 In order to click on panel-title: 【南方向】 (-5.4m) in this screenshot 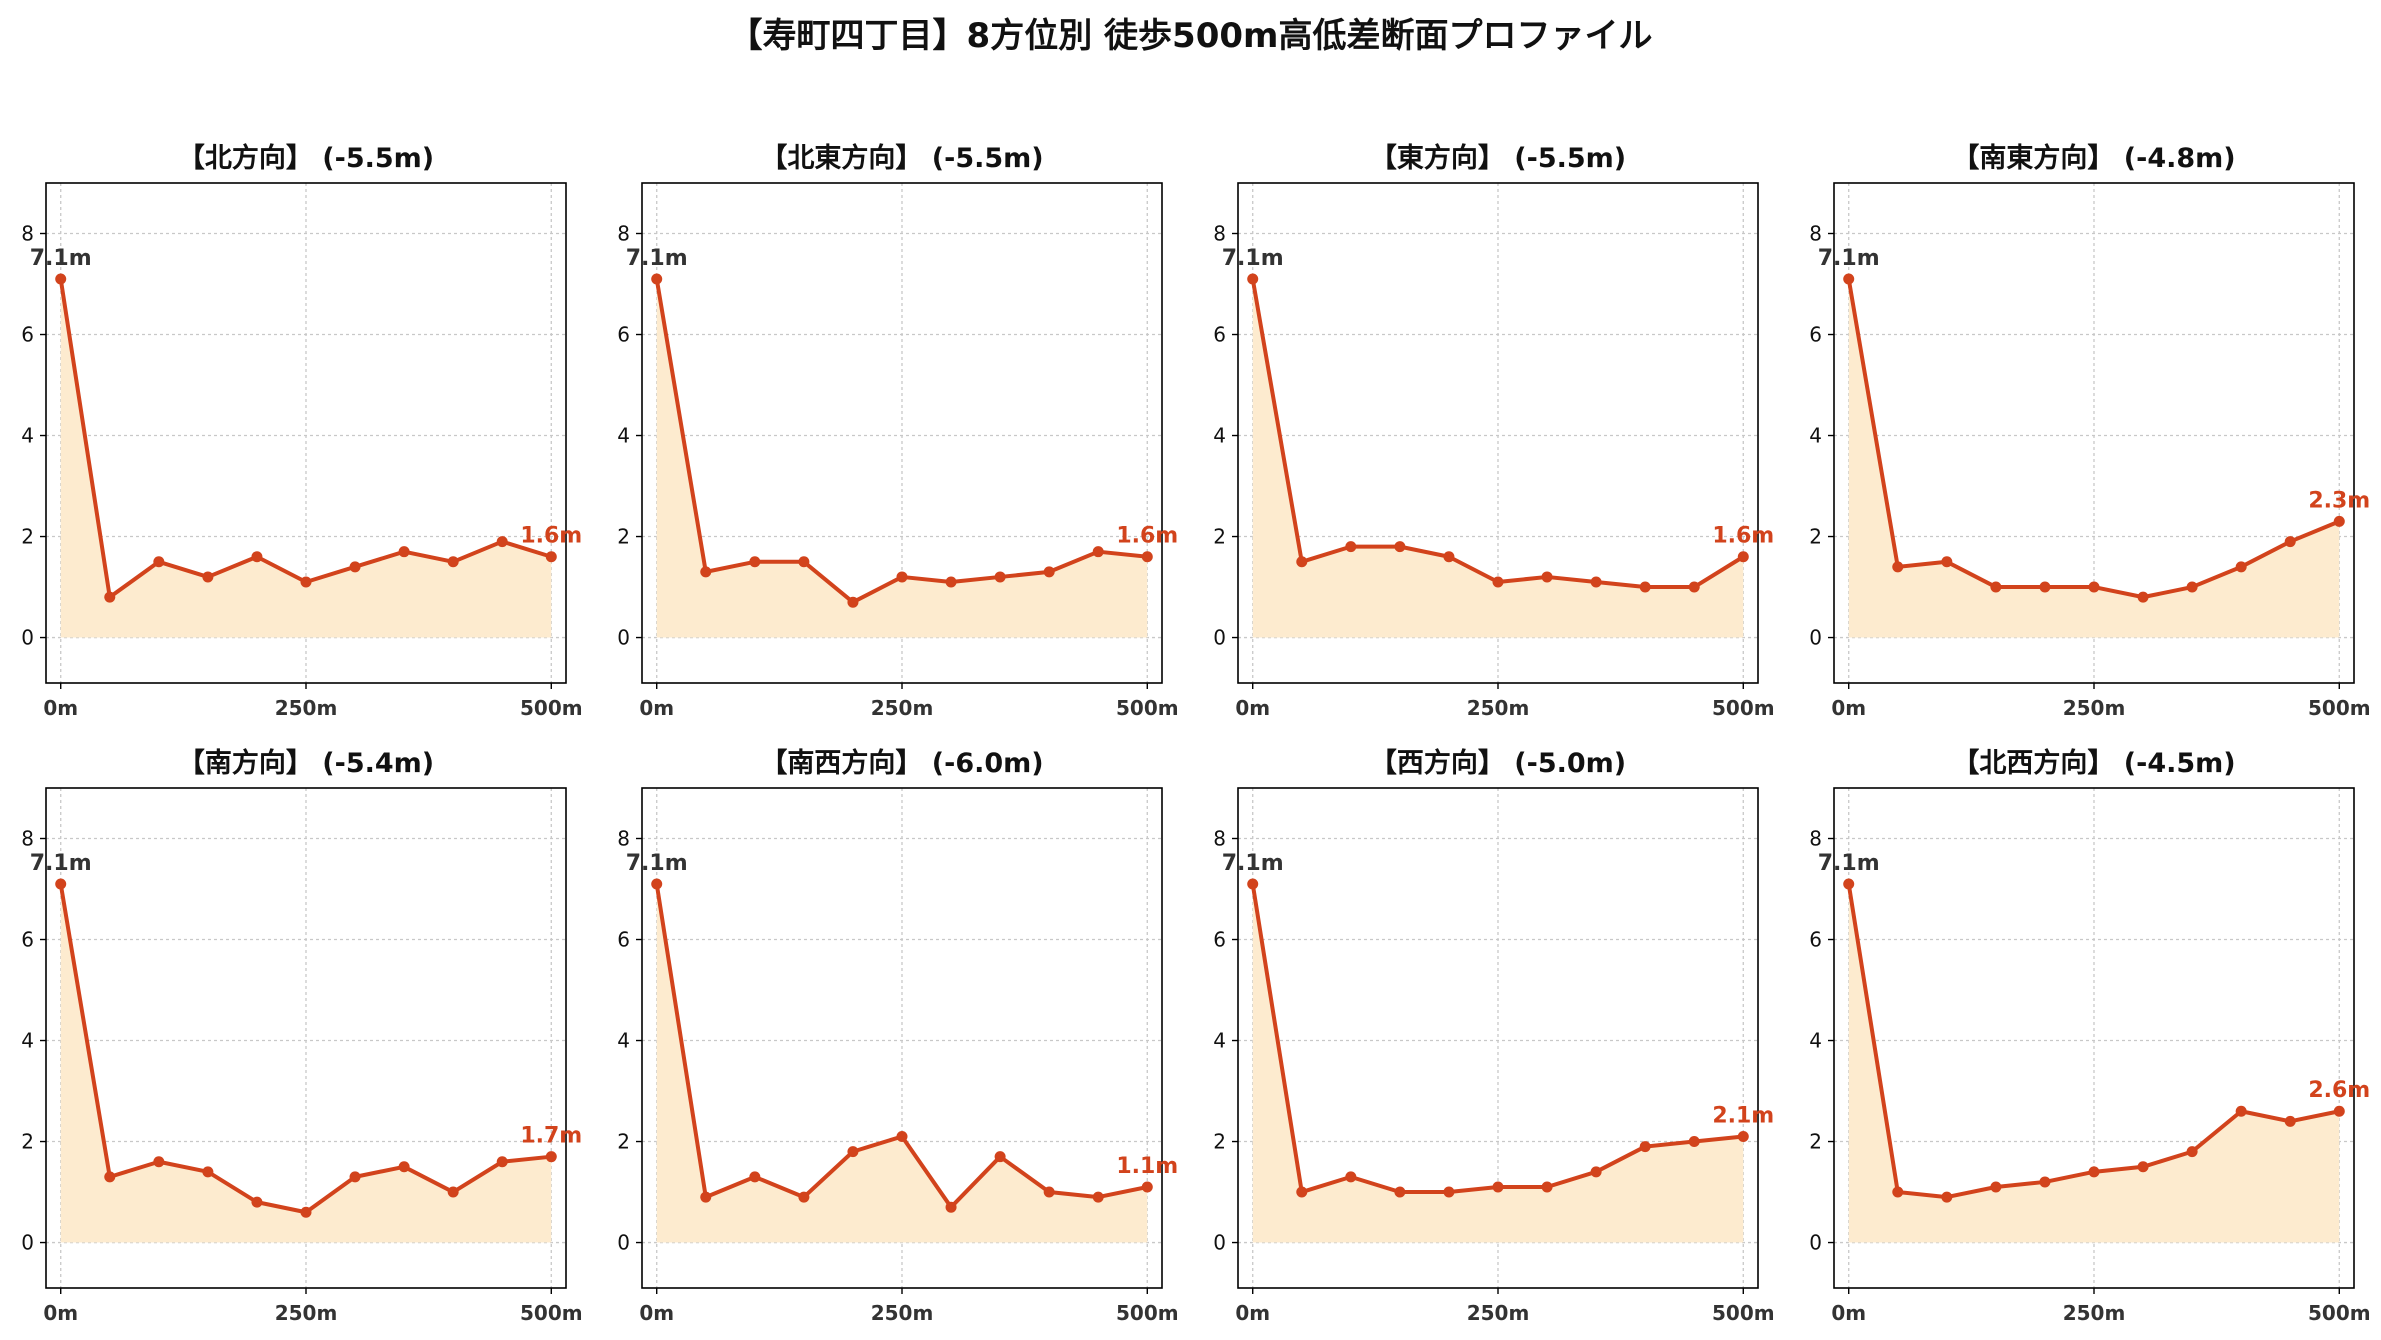, I will do `click(306, 763)`.